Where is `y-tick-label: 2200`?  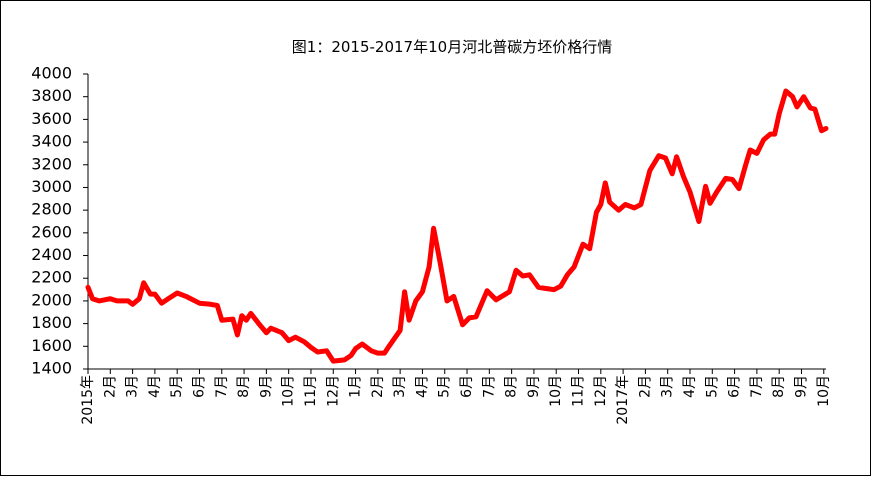 y-tick-label: 2200 is located at coordinates (51, 277).